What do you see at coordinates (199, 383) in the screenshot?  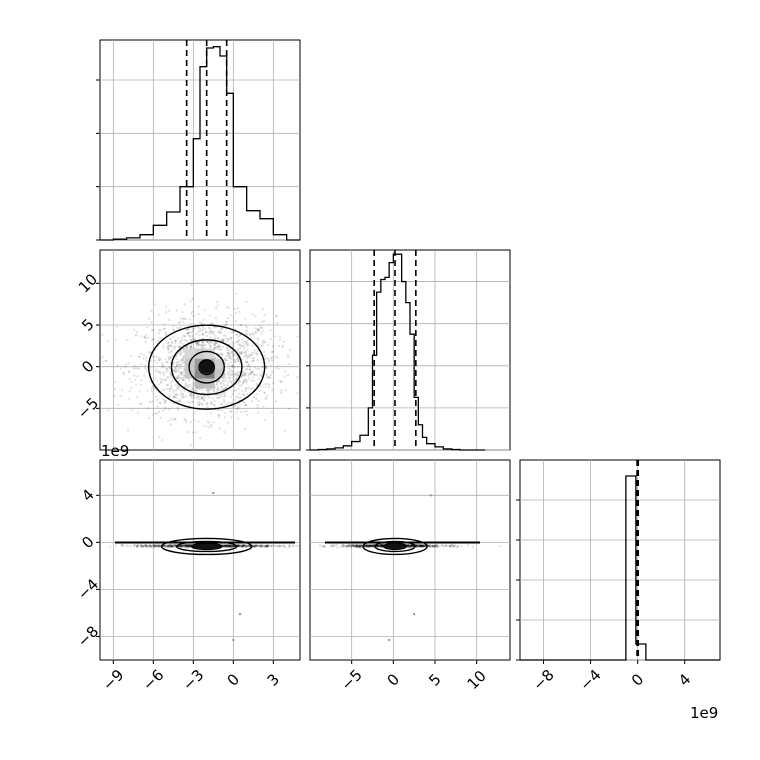 I see `density-cell` at bounding box center [199, 383].